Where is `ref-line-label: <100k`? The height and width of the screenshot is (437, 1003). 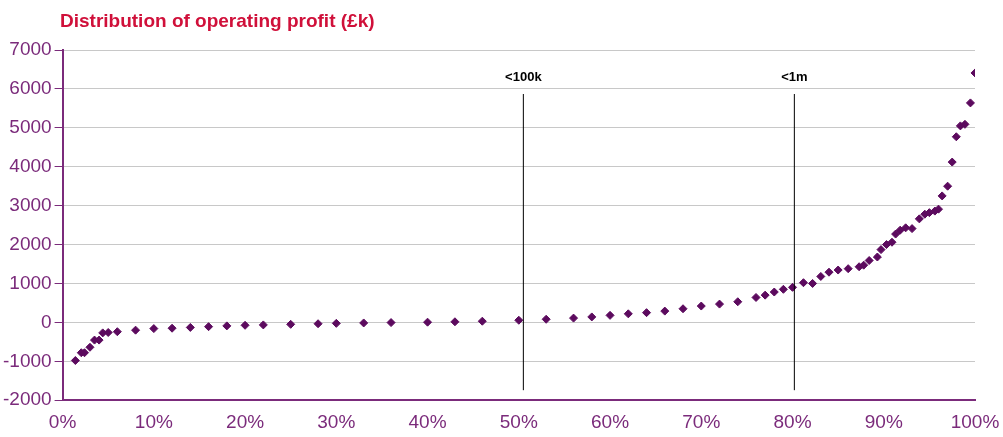
ref-line-label: <100k is located at coordinates (524, 77).